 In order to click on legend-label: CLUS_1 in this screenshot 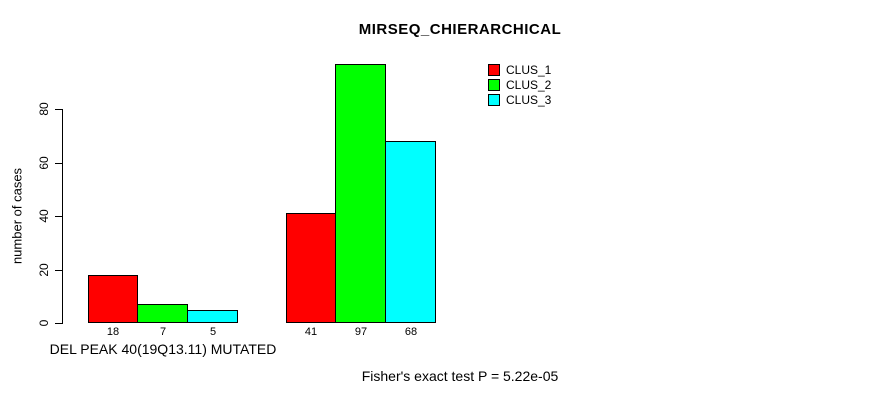, I will do `click(529, 69)`.